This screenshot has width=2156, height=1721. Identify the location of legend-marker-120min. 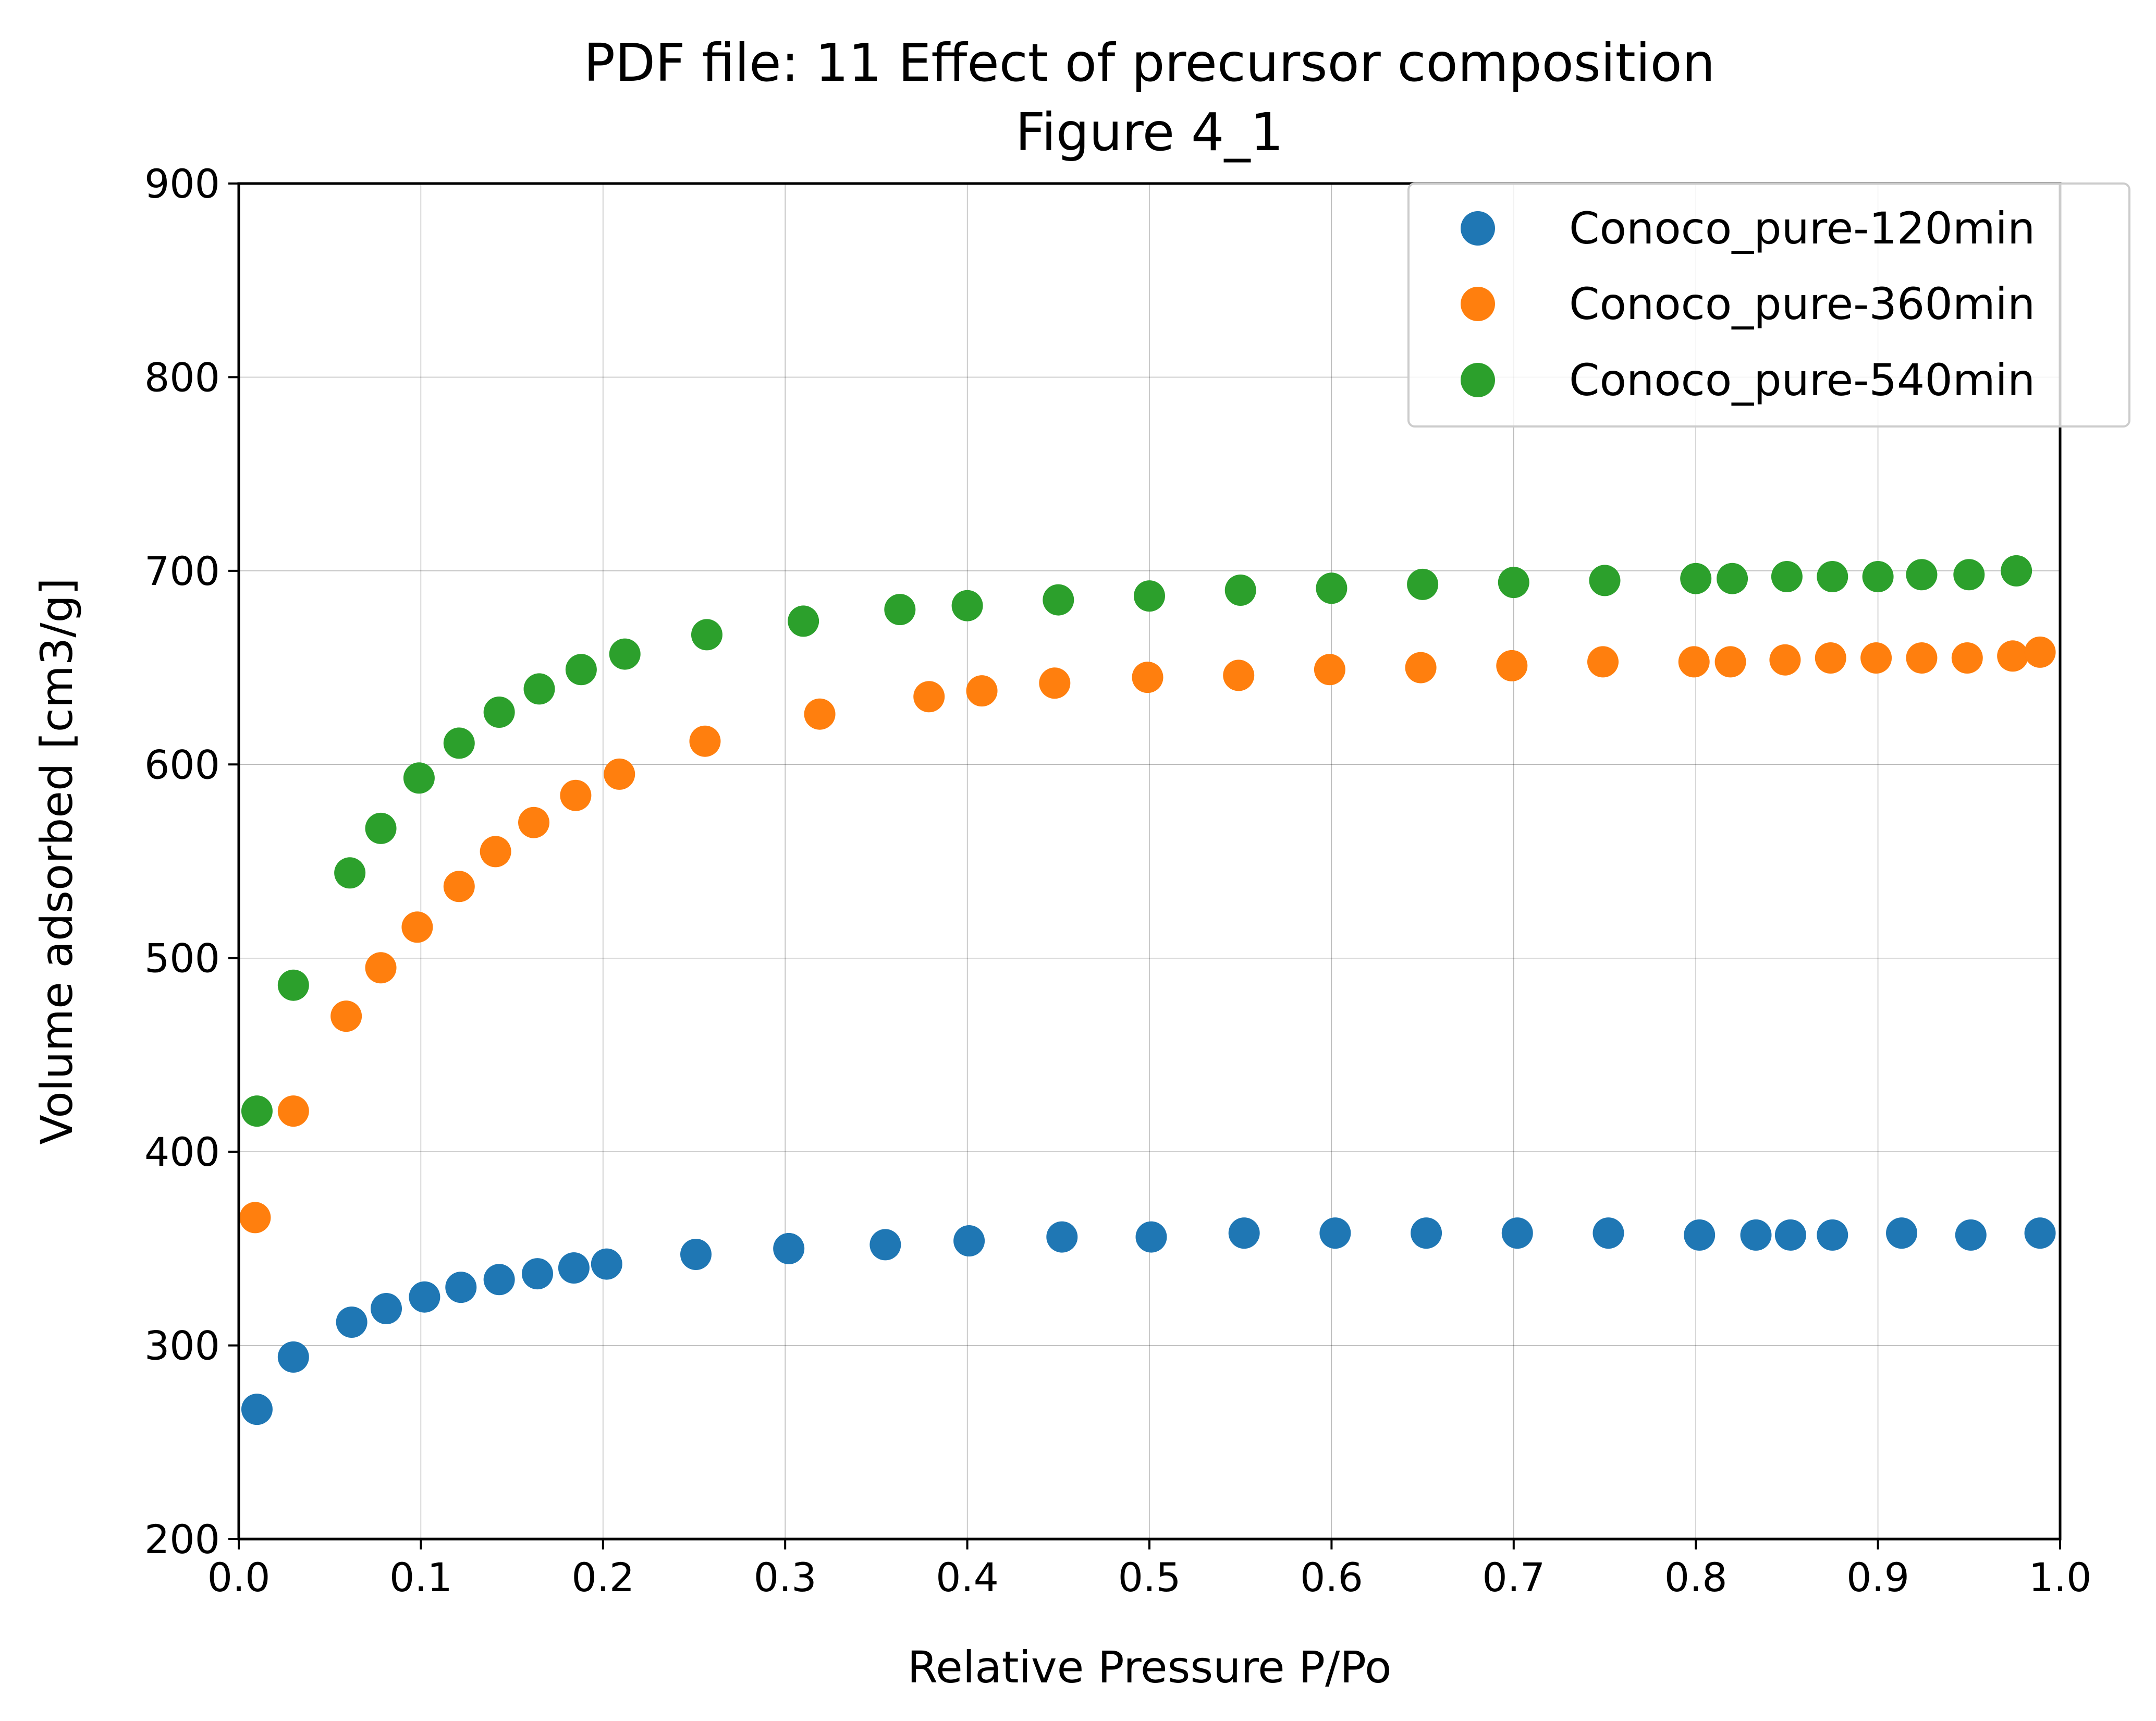
(1478, 228).